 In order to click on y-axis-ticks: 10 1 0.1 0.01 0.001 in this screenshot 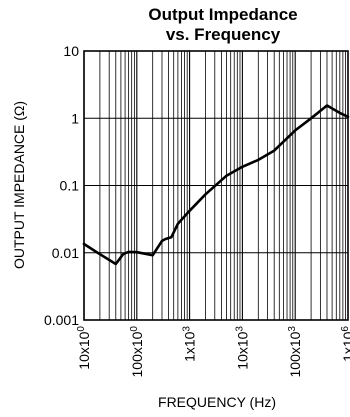, I will do `click(61, 185)`.